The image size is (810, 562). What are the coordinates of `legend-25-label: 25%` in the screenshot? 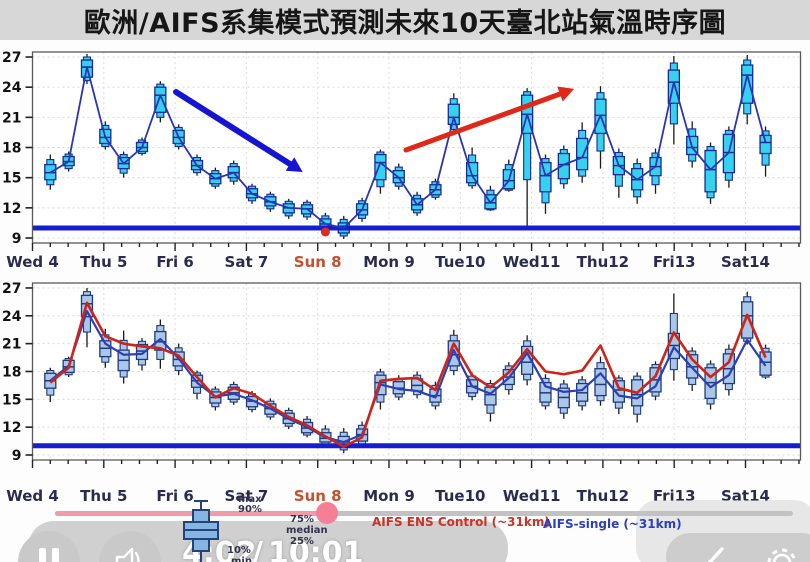 It's located at (302, 541).